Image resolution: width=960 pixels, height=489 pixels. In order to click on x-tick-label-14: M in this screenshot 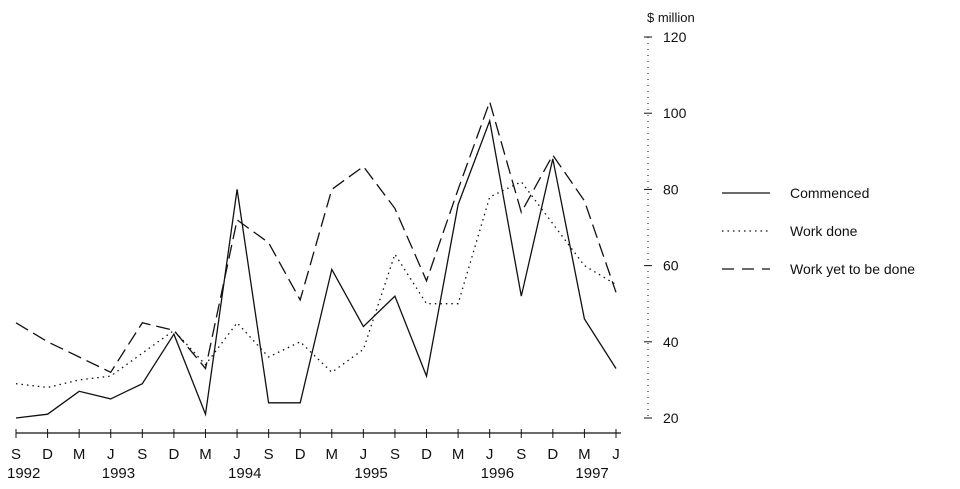, I will do `click(458, 454)`.